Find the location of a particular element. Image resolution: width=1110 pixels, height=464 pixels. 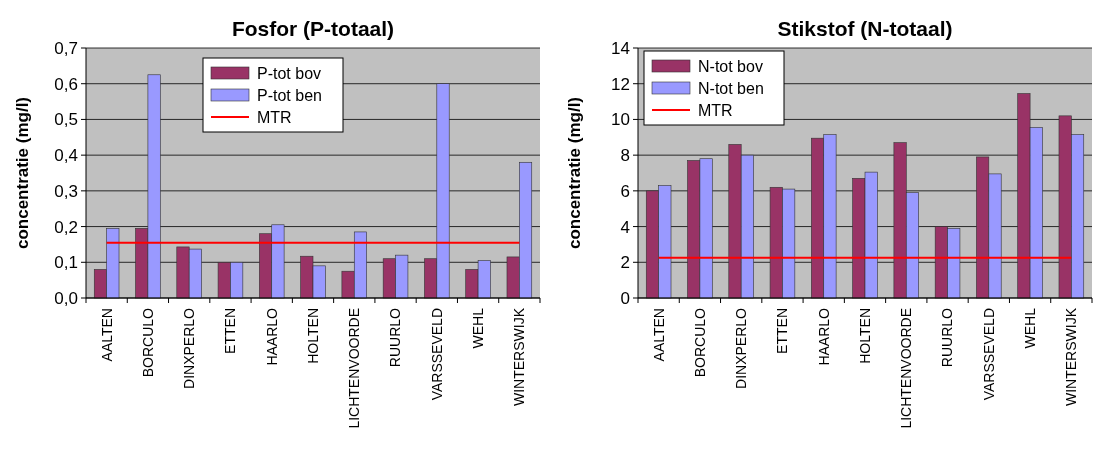

legend-label: P-tot bov is located at coordinates (289, 73).